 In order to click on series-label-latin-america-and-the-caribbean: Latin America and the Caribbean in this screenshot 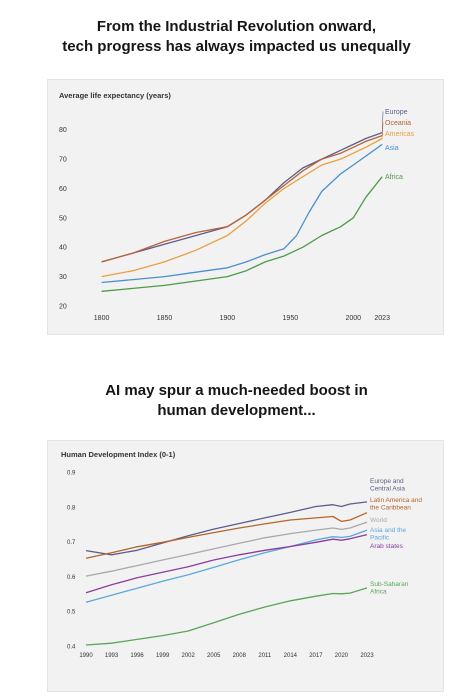, I will do `click(396, 504)`.